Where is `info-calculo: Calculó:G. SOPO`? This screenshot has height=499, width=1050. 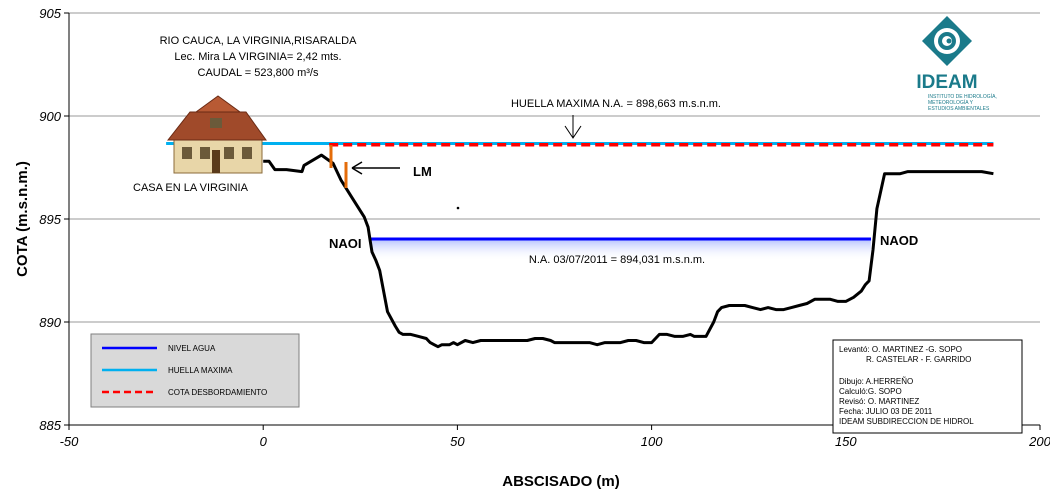
info-calculo: Calculó:G. SOPO is located at coordinates (870, 391).